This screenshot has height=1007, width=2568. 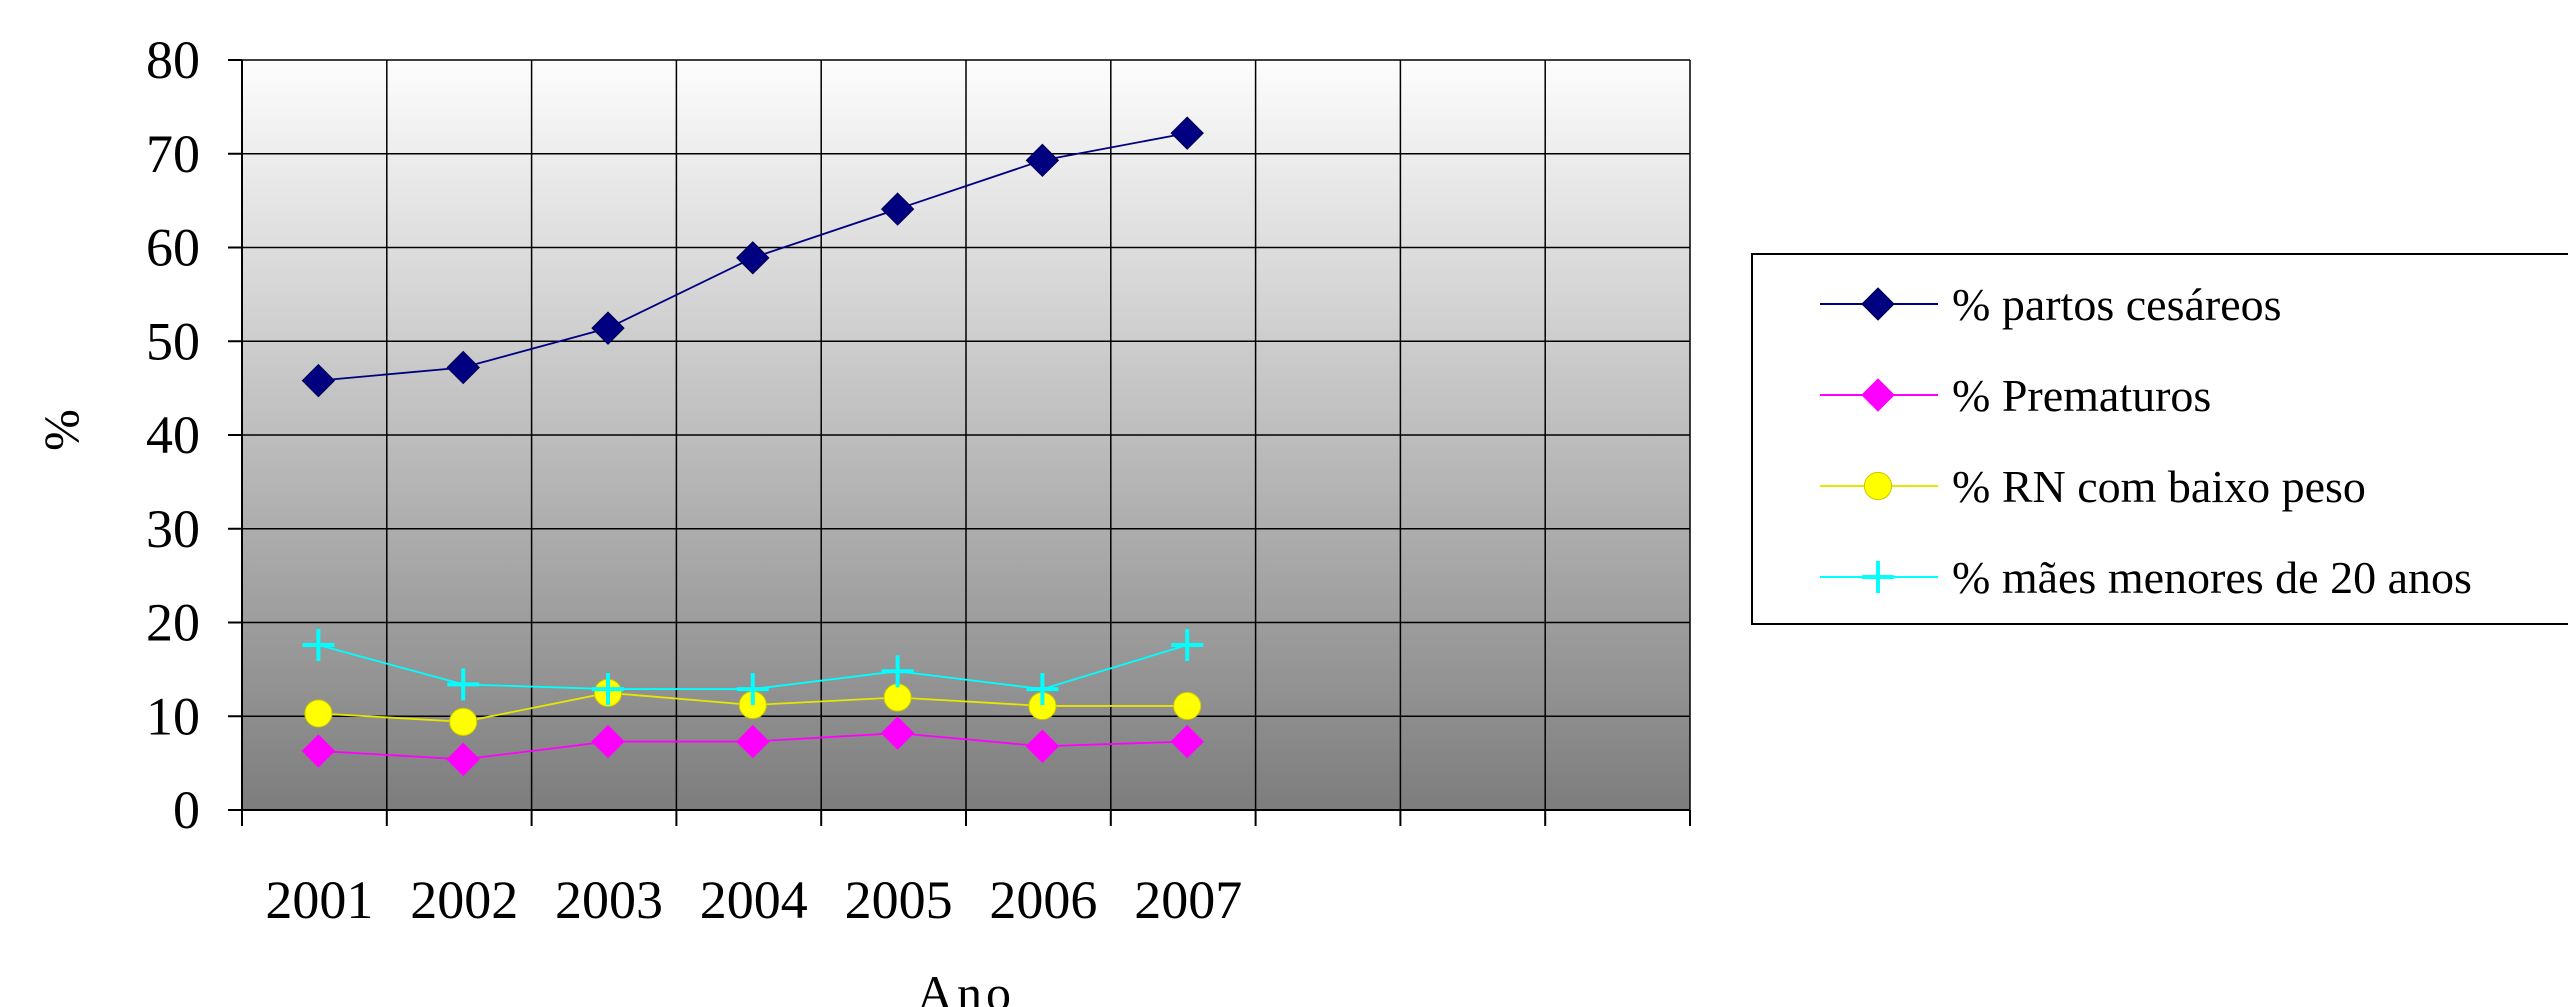 I want to click on x-tick-label: 2001, so click(x=319, y=900).